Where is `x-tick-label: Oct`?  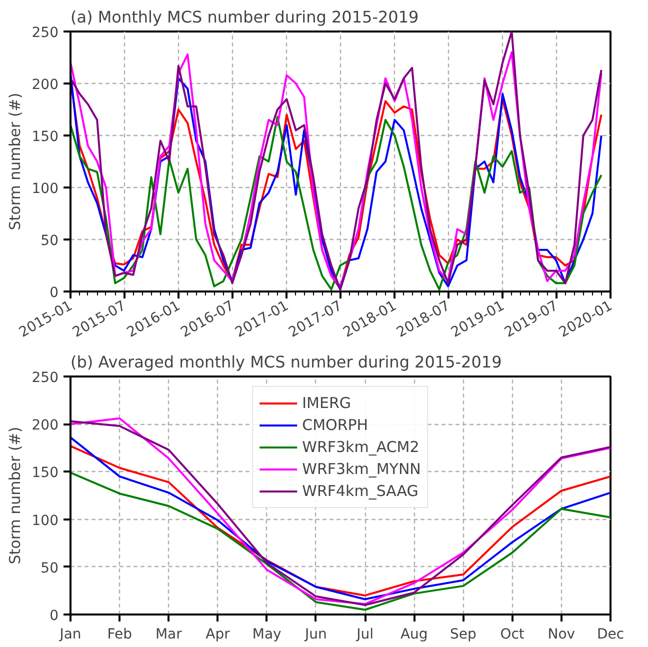
x-tick-label: Oct is located at coordinates (512, 634).